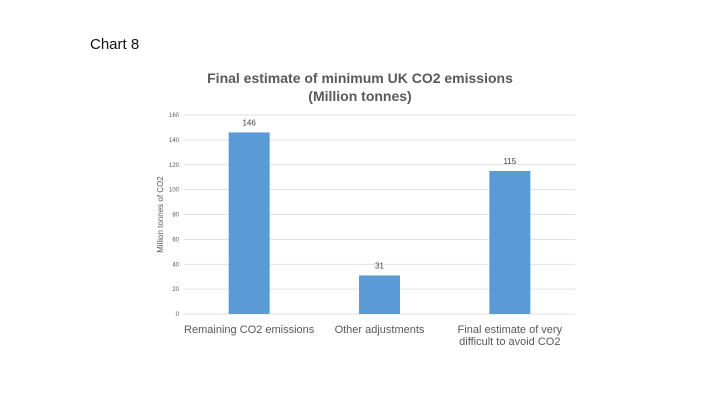 The width and height of the screenshot is (720, 405). I want to click on data-label: 115, so click(509, 161).